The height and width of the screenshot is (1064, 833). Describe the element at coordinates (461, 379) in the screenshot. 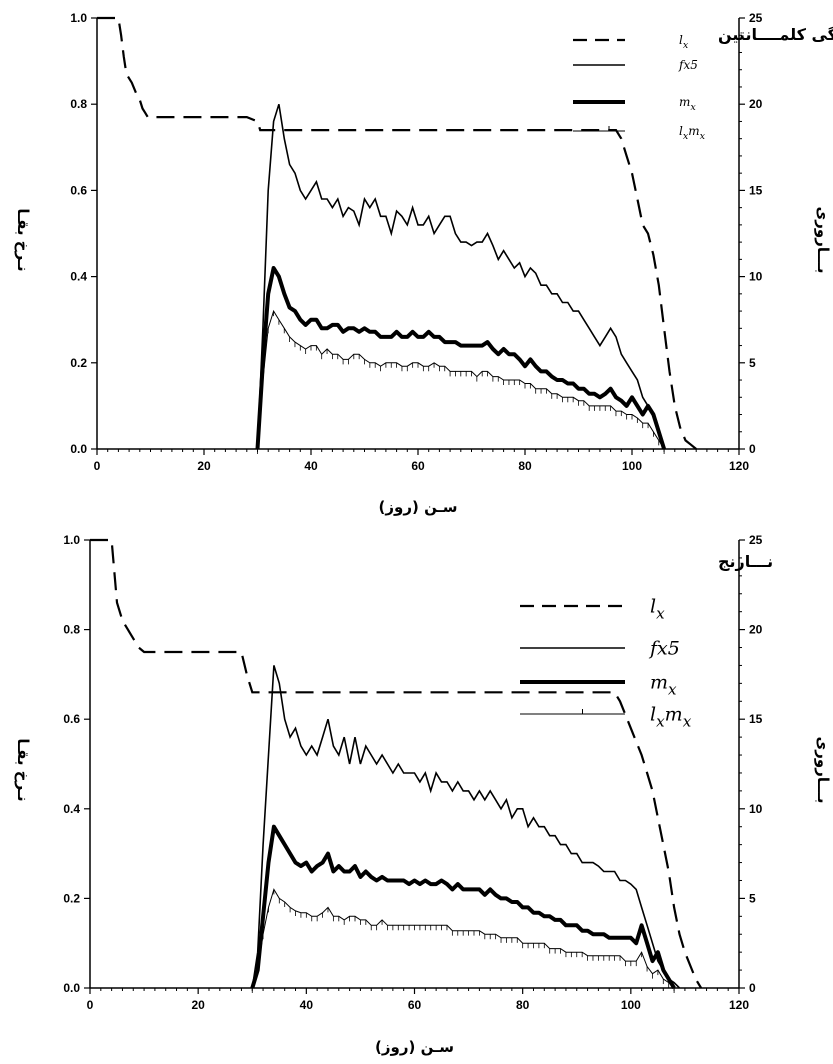

I see `series-line-lxmx` at that location.